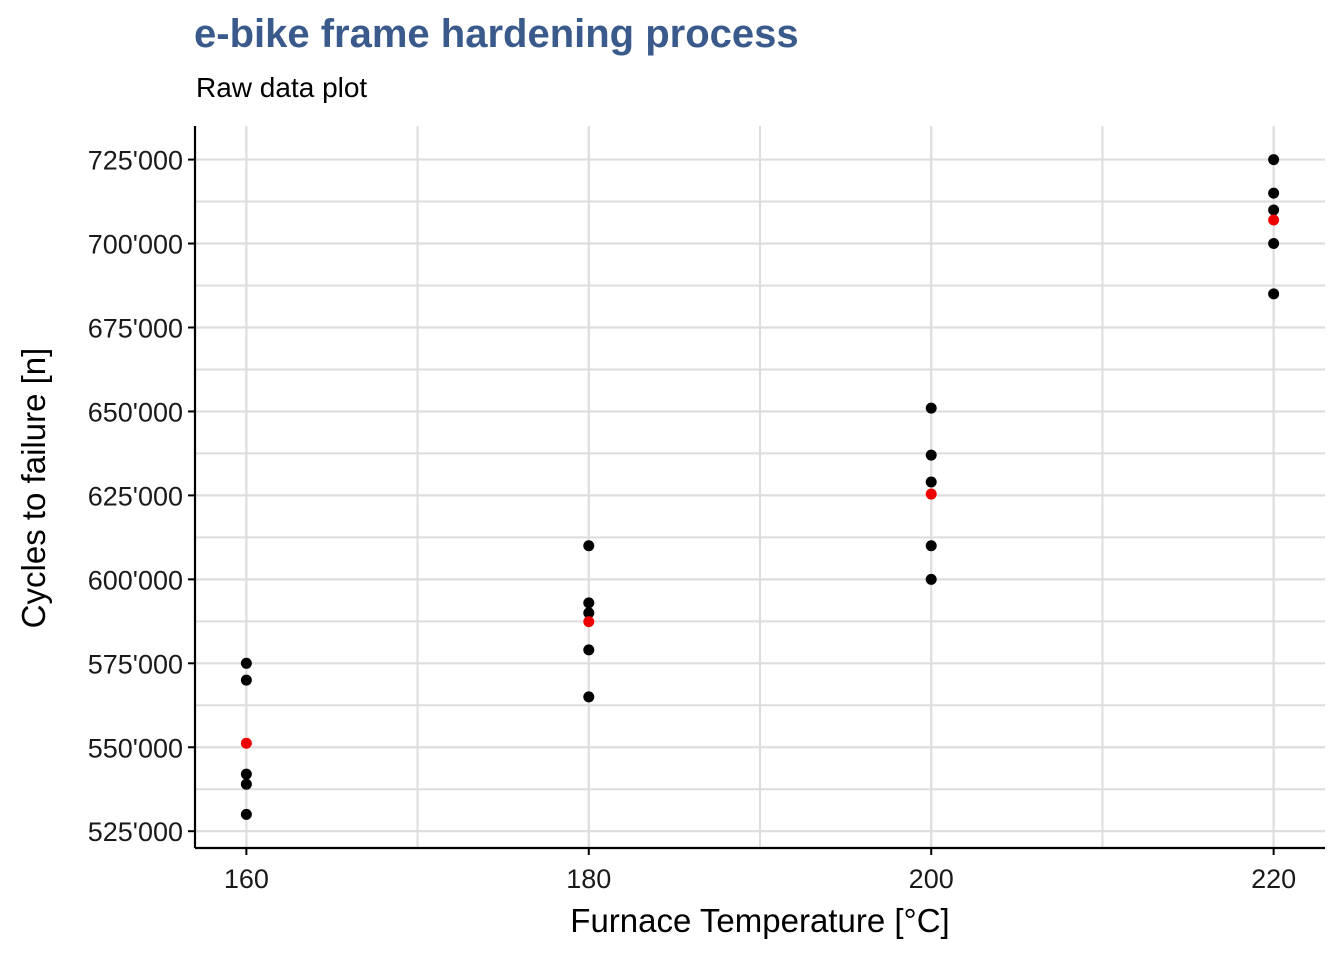 The height and width of the screenshot is (960, 1344). What do you see at coordinates (135, 412) in the screenshot?
I see `y-tick-label: 650'000` at bounding box center [135, 412].